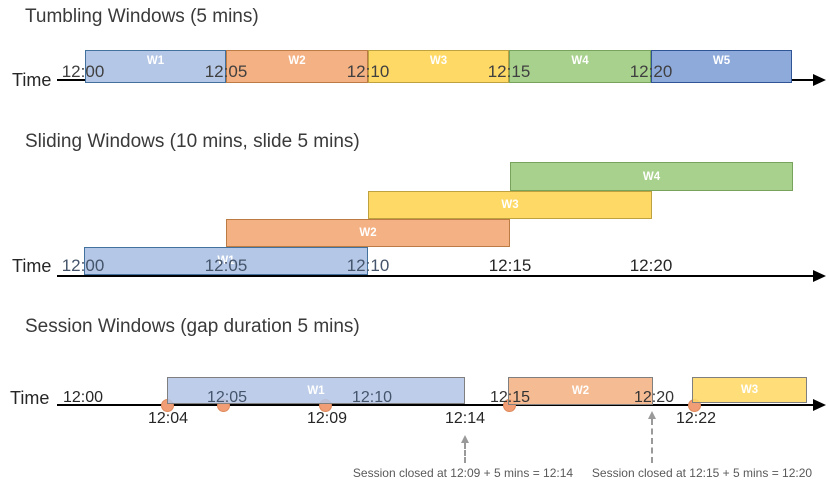 The height and width of the screenshot is (498, 829). What do you see at coordinates (32, 266) in the screenshot?
I see `sliding-time-axis-label: Time` at bounding box center [32, 266].